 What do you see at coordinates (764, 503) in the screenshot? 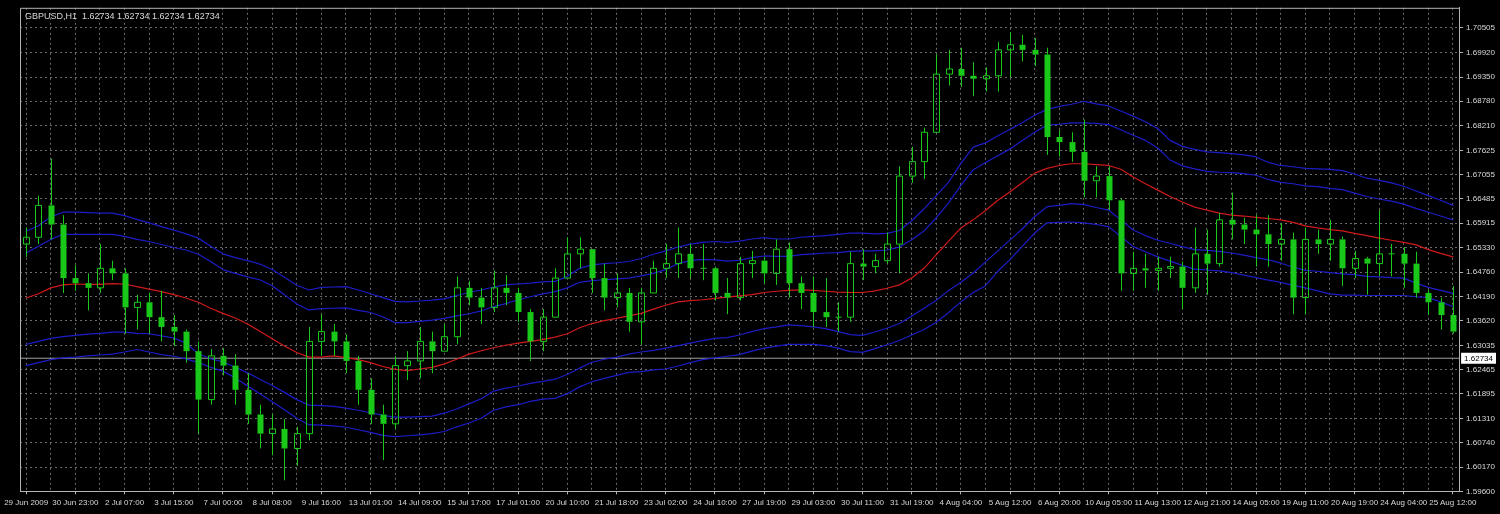
I see `x-tick-label: 27 Jul 19:00` at bounding box center [764, 503].